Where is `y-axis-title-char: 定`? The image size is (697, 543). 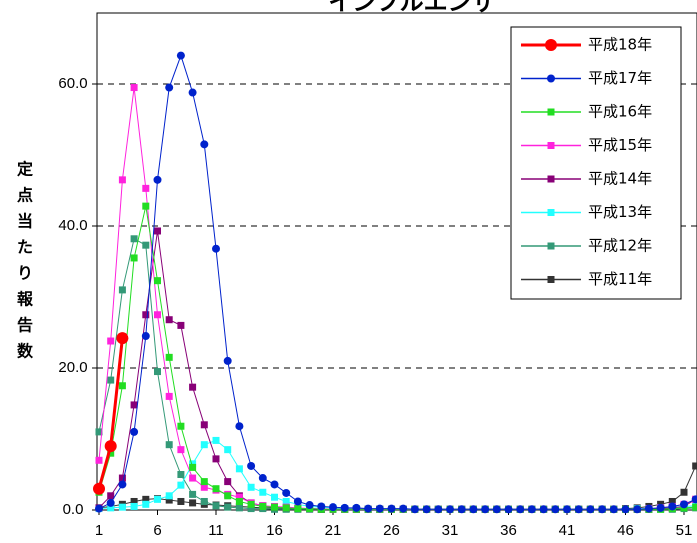 y-axis-title-char: 定 is located at coordinates (24, 169).